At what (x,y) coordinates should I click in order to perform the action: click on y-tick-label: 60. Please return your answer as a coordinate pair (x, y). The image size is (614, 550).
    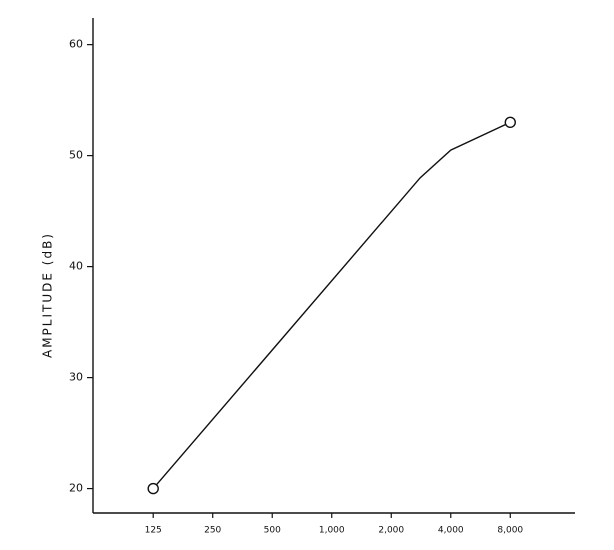
    Looking at the image, I should click on (76, 44).